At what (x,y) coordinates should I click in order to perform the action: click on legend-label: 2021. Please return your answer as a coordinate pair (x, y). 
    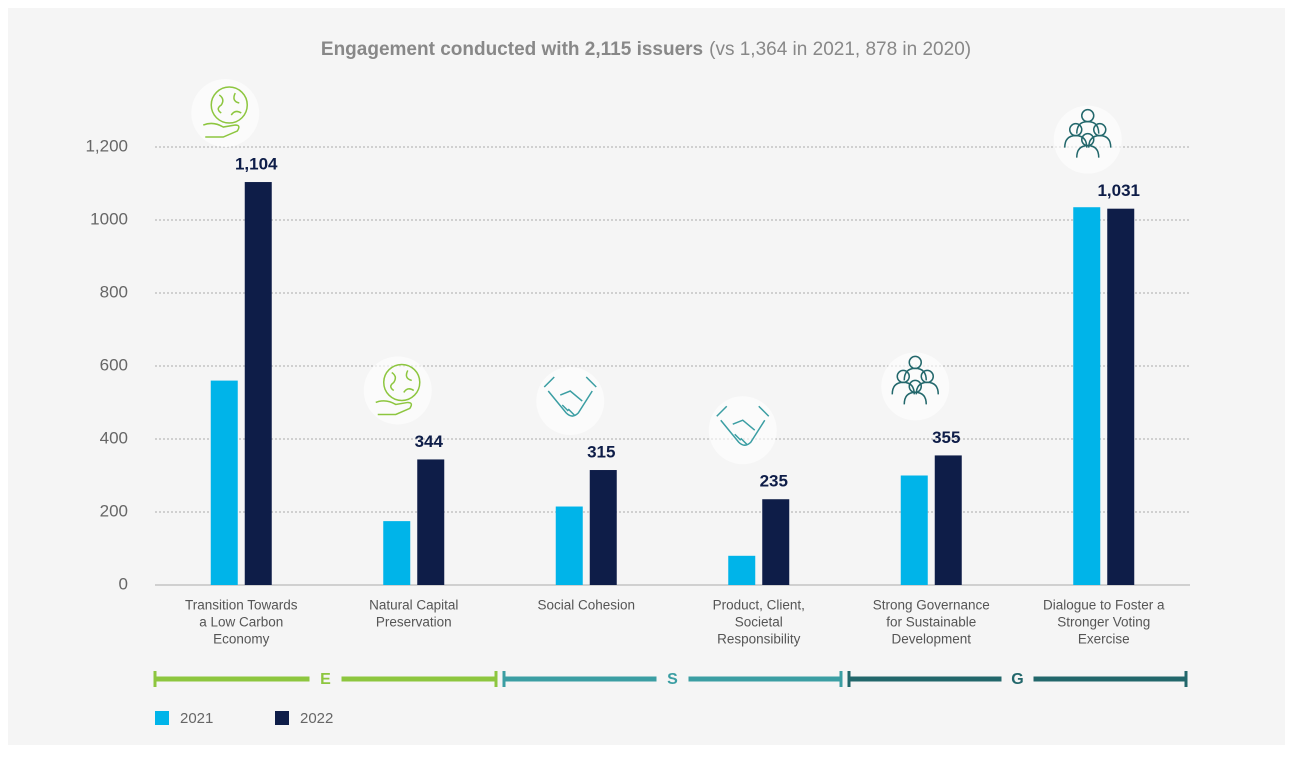
    Looking at the image, I should click on (196, 718).